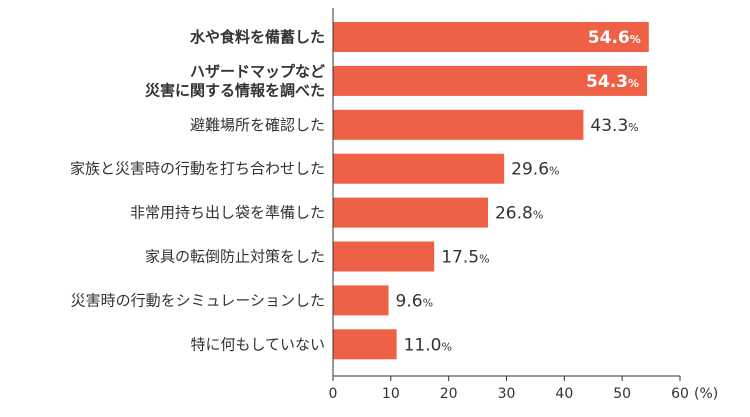 The image size is (750, 417). Describe the element at coordinates (633, 127) in the screenshot. I see `value-unit-2: %` at that location.